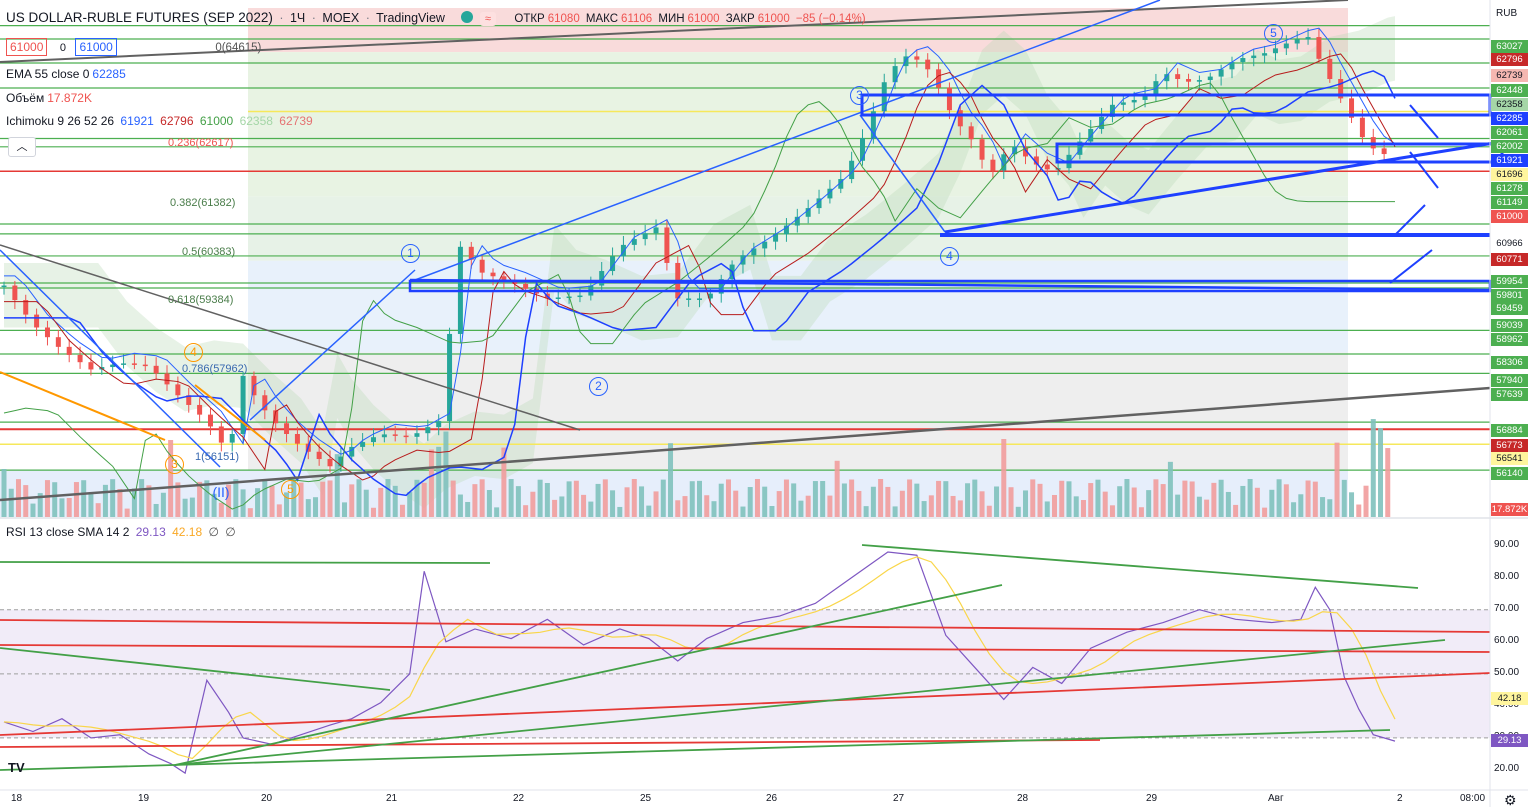 Image resolution: width=1528 pixels, height=809 pixels. What do you see at coordinates (22, 147) in the screenshot?
I see `collapse-legend-button: ︿` at bounding box center [22, 147].